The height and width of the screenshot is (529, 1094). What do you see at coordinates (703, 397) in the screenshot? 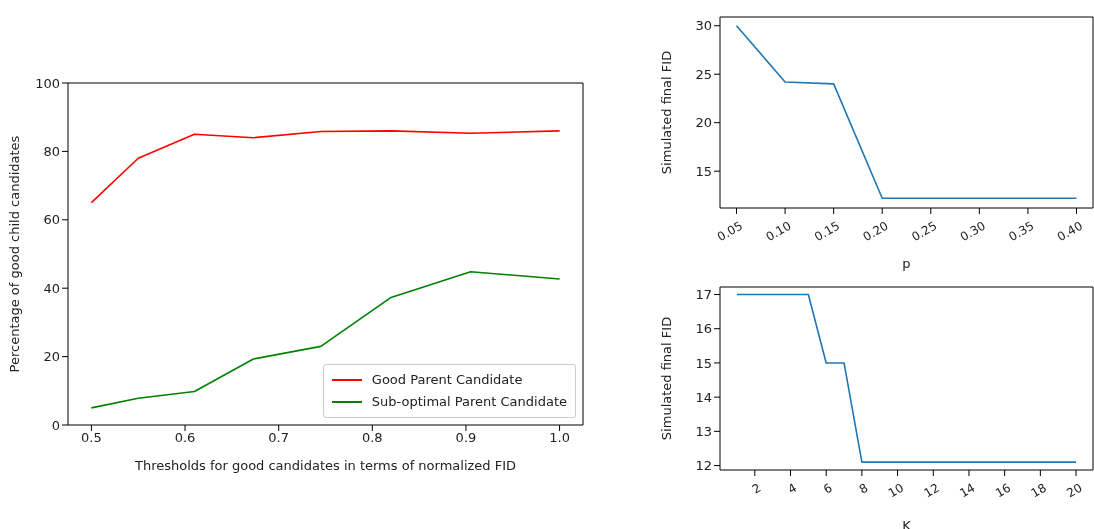
I see `y-tick-label: 14` at bounding box center [703, 397].